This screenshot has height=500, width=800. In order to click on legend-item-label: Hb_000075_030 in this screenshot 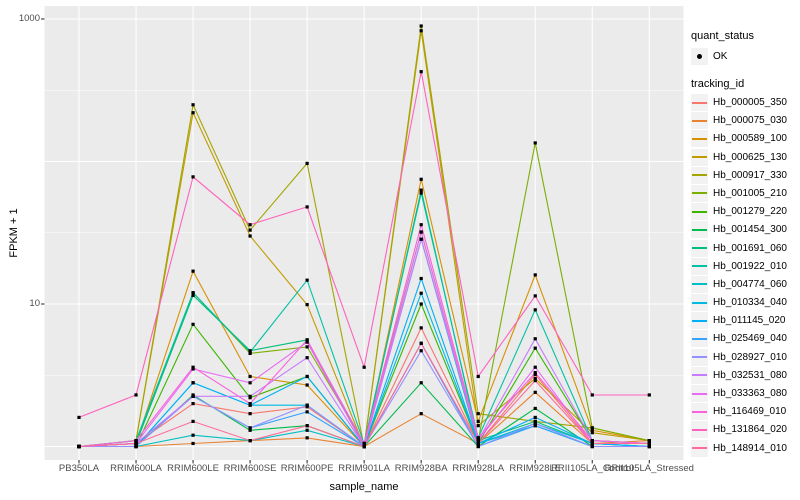, I will do `click(750, 121)`.